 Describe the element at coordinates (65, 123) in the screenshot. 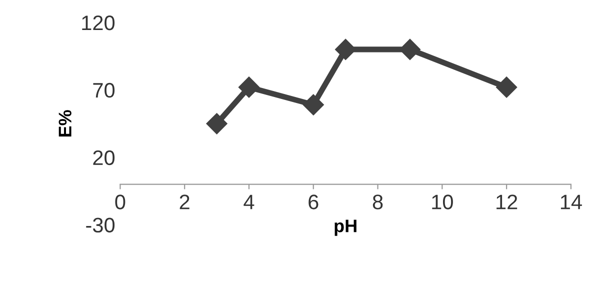

I see `y-axis-title: E%` at that location.